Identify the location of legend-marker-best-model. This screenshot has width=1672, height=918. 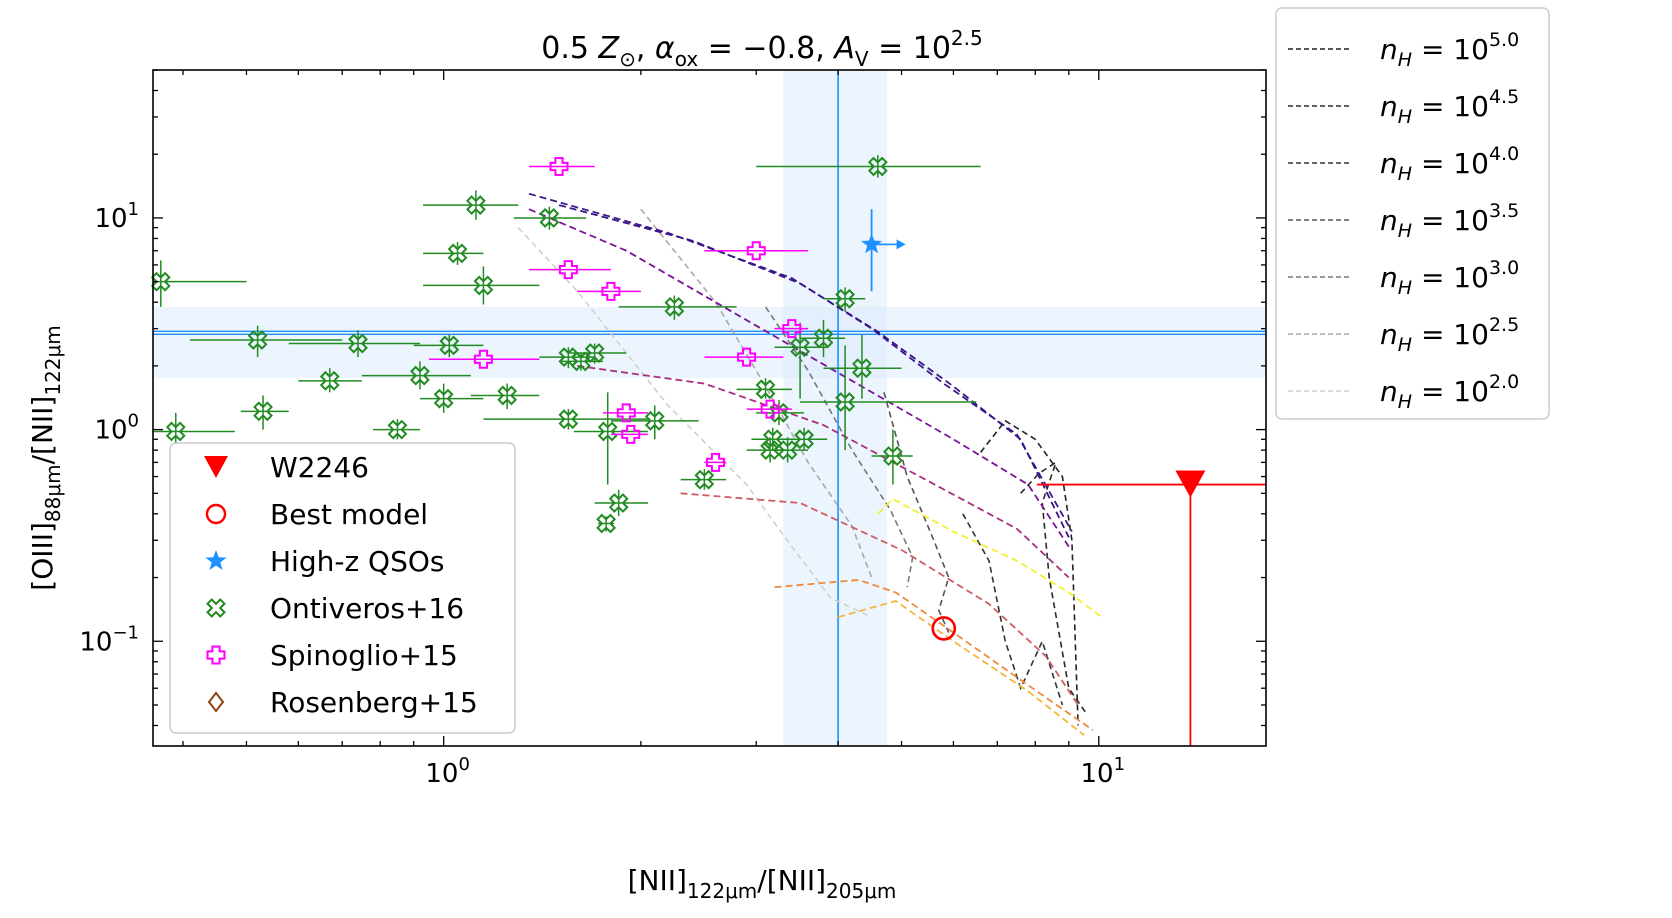
(216, 514).